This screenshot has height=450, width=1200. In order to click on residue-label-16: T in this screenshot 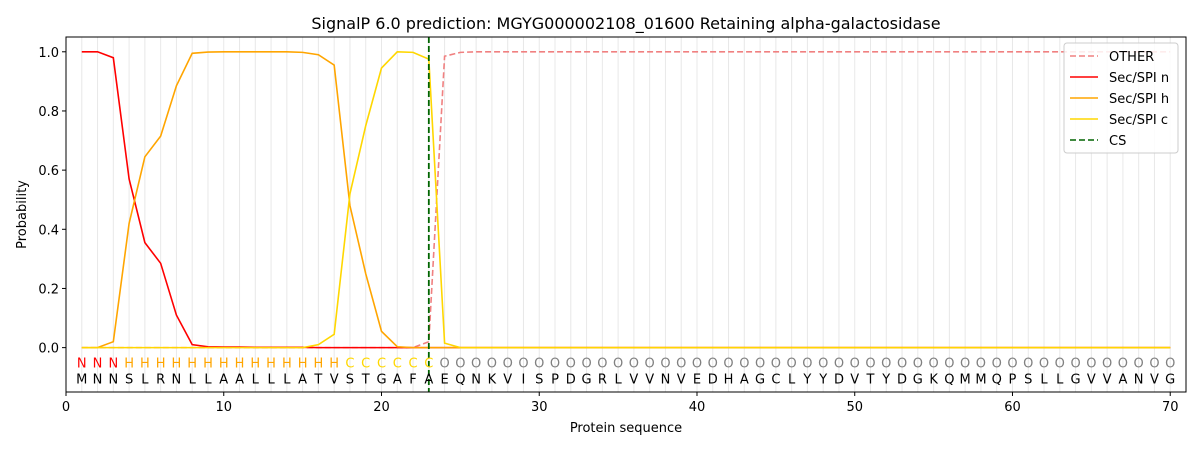, I will do `click(317, 380)`.